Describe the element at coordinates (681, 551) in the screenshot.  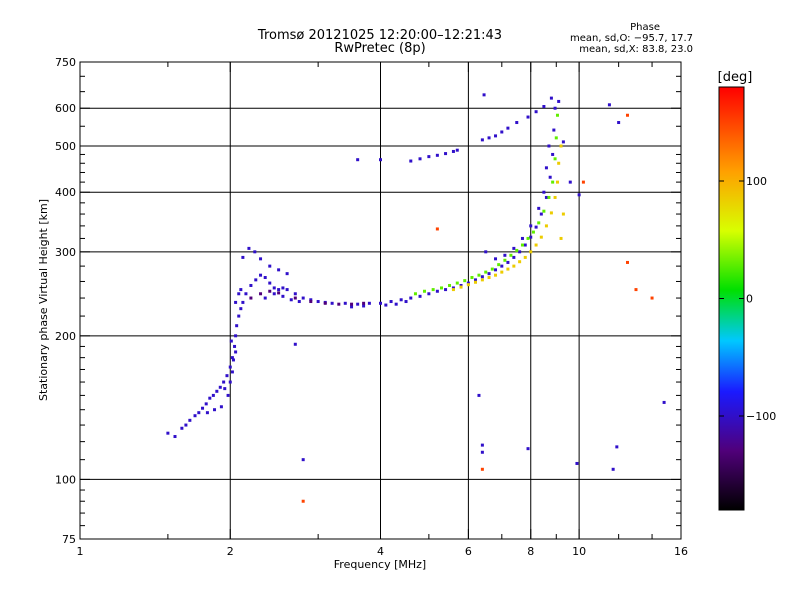
I see `x-tick-label: 16` at that location.